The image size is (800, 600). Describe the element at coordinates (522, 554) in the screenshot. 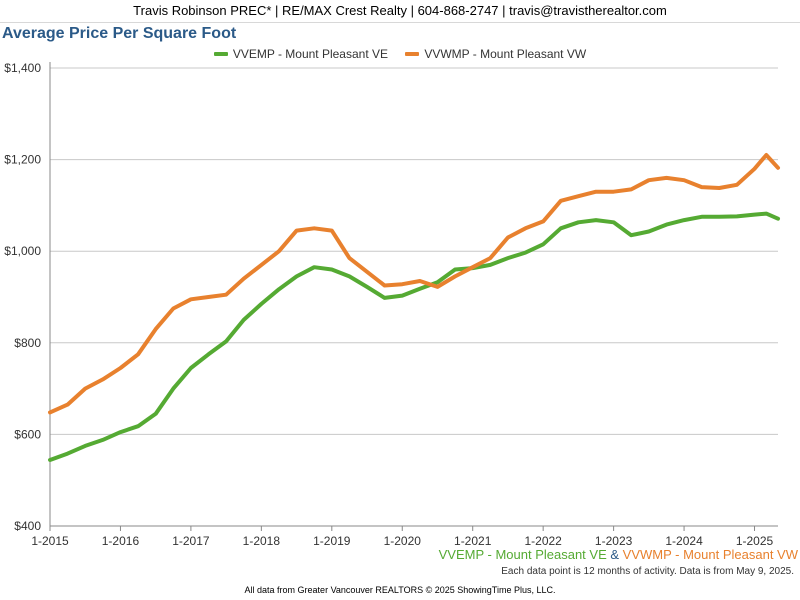

I see `footer-series1-label: VVEMP - Mount Pleasant VE` at that location.